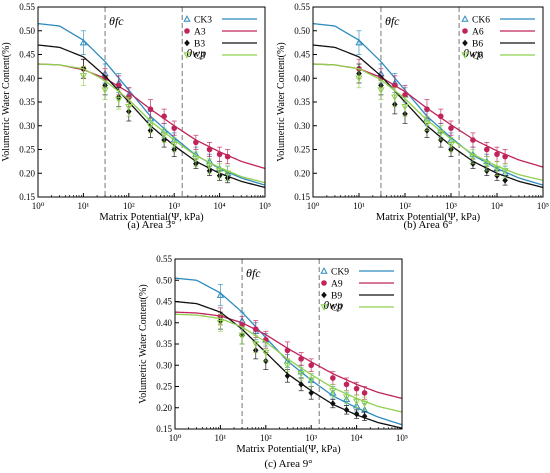 The height and width of the screenshot is (473, 550). What do you see at coordinates (27, 55) in the screenshot?
I see `panel-a-y-tick-label: 0.45` at bounding box center [27, 55].